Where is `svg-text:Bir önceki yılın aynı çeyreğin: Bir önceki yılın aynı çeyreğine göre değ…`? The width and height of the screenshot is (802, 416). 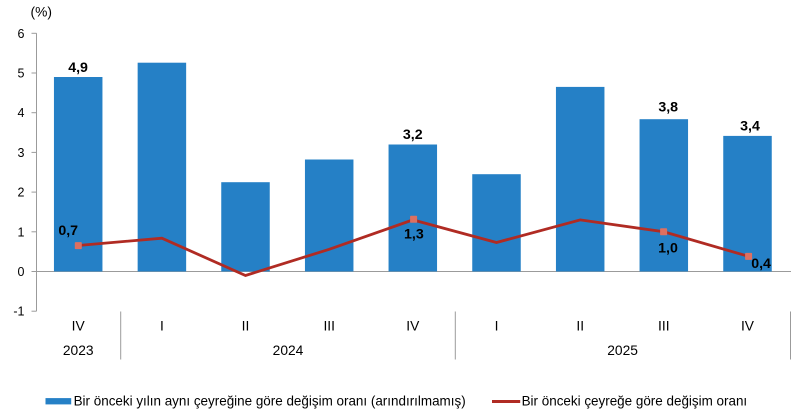 svg-text:Bir önceki yılın aynı çeyreğin: Bir önceki yılın aynı çeyreğine göre değ… is located at coordinates (270, 400).